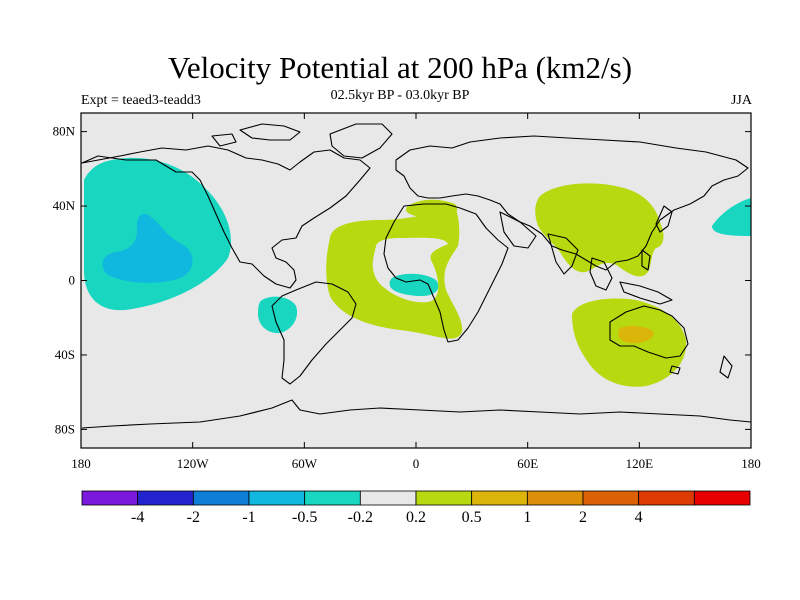  Describe the element at coordinates (65, 428) in the screenshot. I see `y-tick-label: 80S` at that location.